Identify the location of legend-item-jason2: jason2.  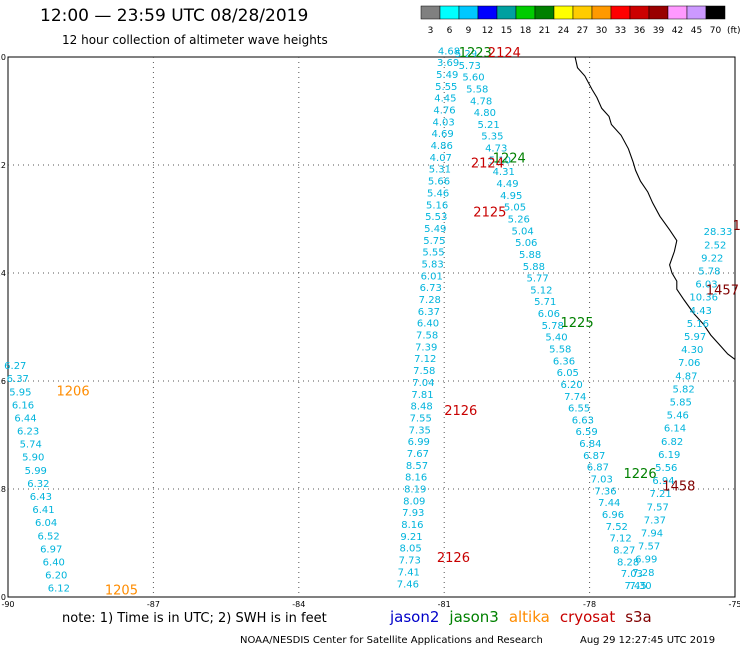
(415, 617).